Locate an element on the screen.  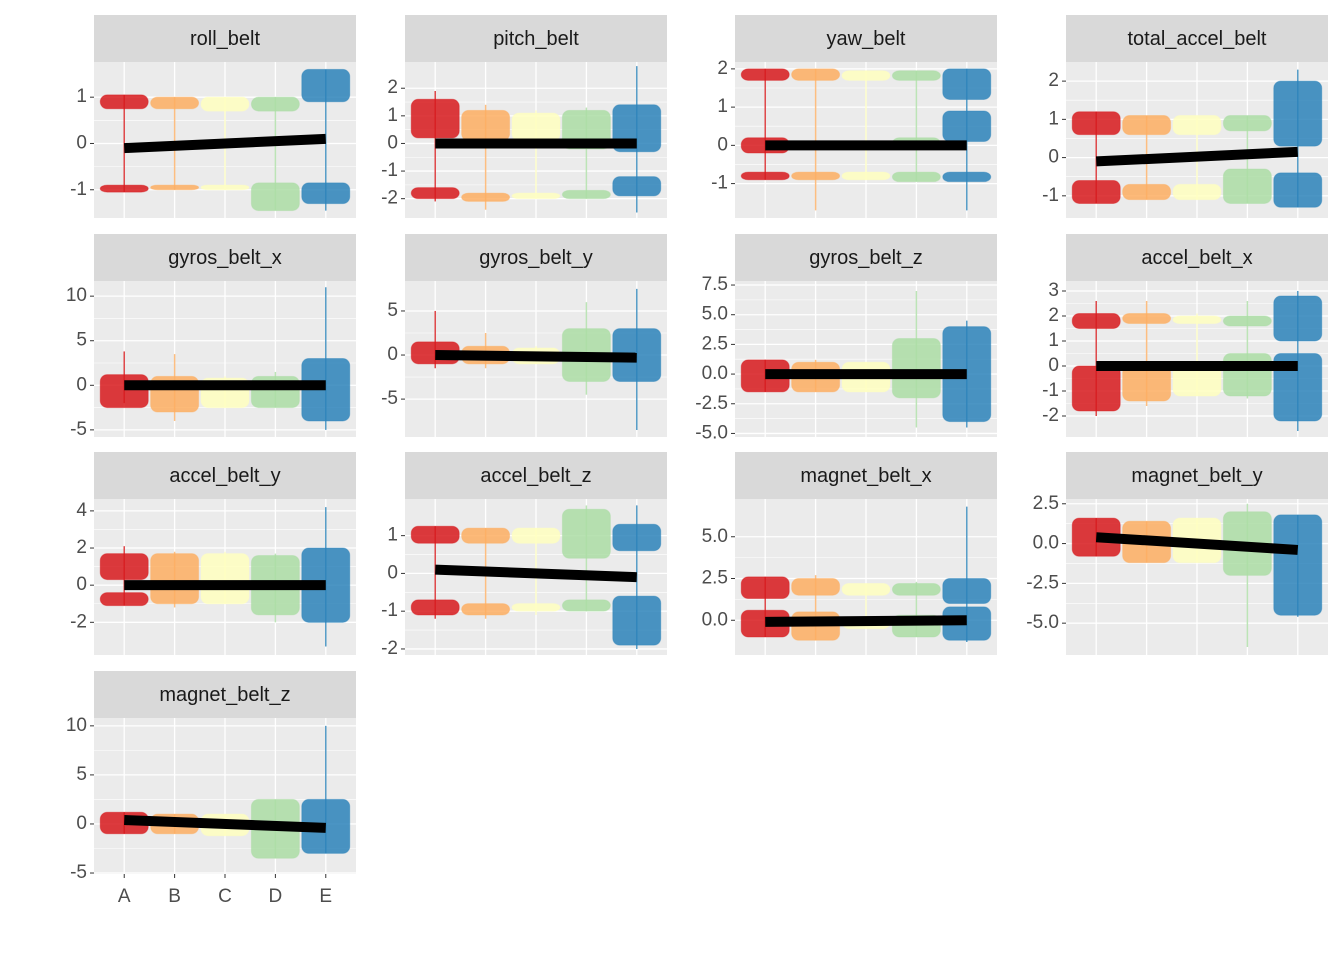
facet-title: accel_belt_z is located at coordinates (535, 476).